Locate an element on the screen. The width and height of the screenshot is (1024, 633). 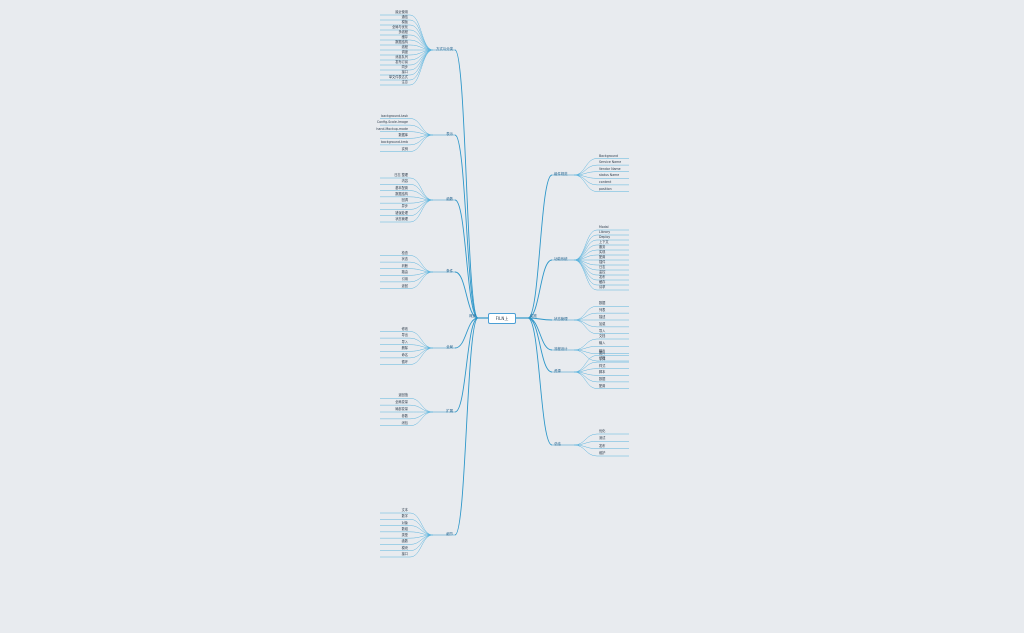
right-item-label: 输入 is located at coordinates (602, 343).